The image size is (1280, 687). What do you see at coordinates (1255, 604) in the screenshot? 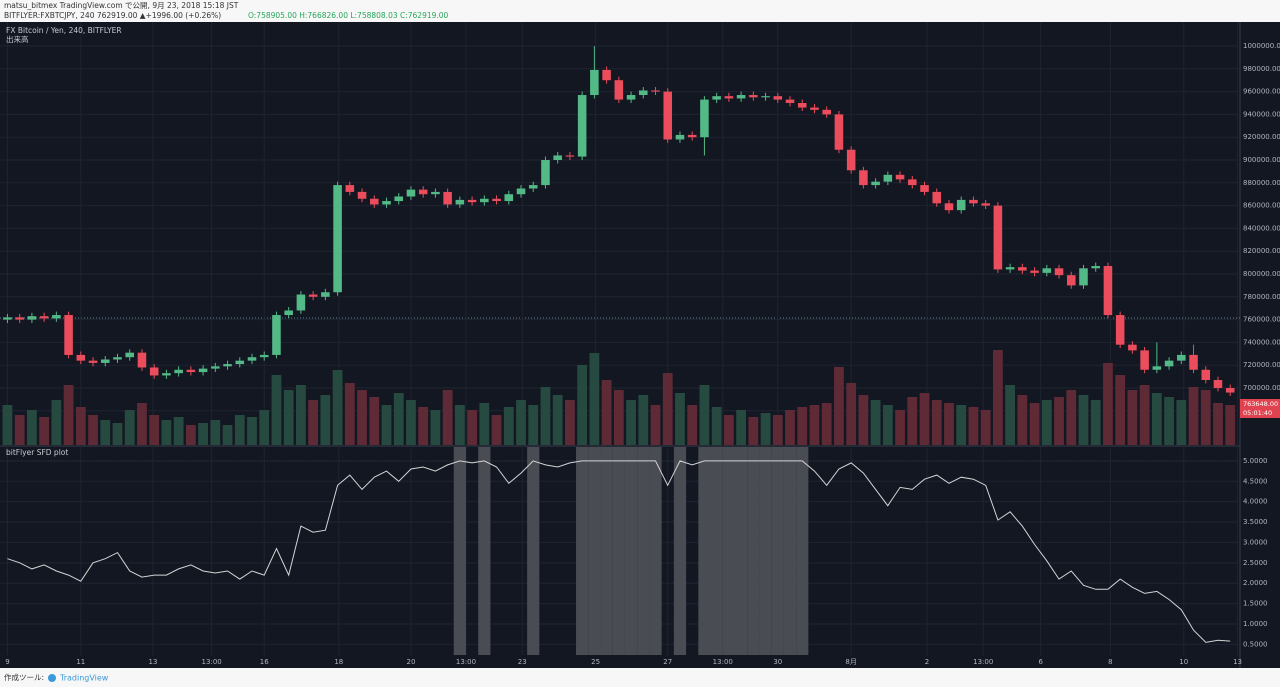
I see `y-tick-label: 1.5000` at bounding box center [1255, 604].